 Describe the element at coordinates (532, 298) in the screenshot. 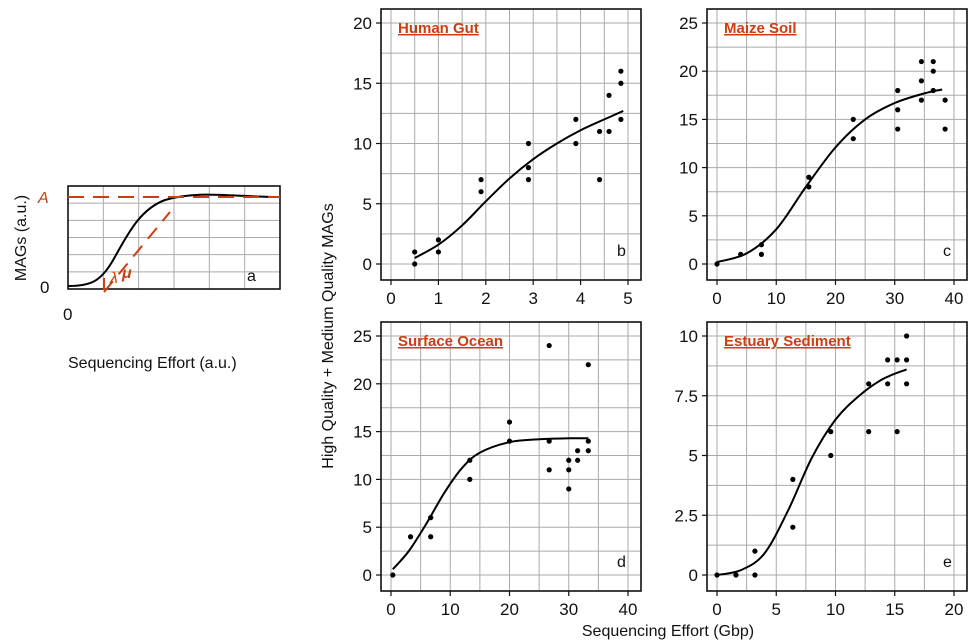

I see `x-tick-label: 3` at that location.